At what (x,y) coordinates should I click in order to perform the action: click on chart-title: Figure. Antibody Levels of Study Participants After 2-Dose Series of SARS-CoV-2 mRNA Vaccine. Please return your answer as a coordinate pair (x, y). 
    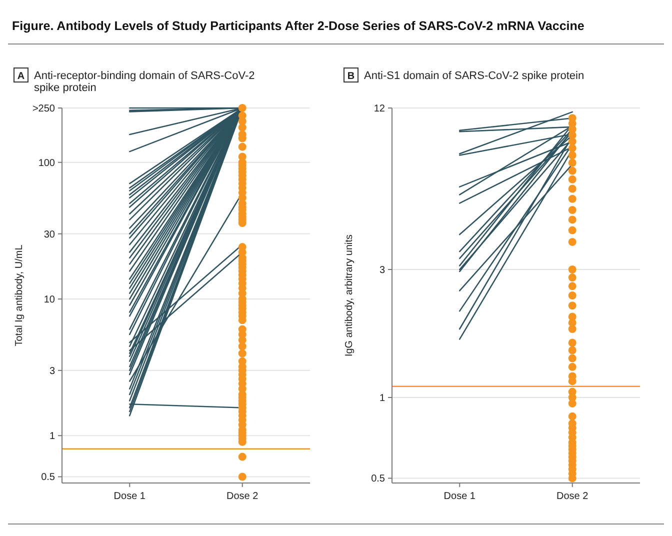
    Looking at the image, I should click on (298, 26).